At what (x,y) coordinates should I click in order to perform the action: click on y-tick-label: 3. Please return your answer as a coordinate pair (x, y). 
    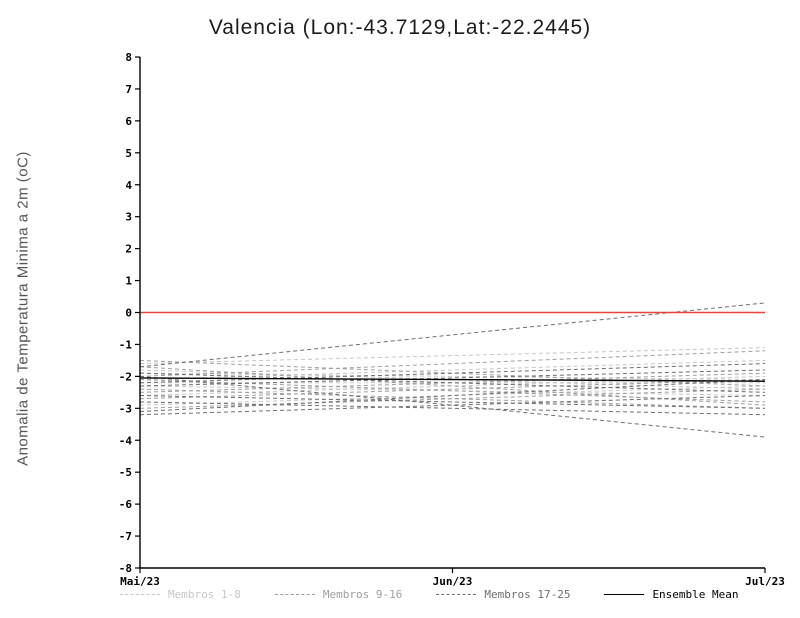
    Looking at the image, I should click on (128, 217).